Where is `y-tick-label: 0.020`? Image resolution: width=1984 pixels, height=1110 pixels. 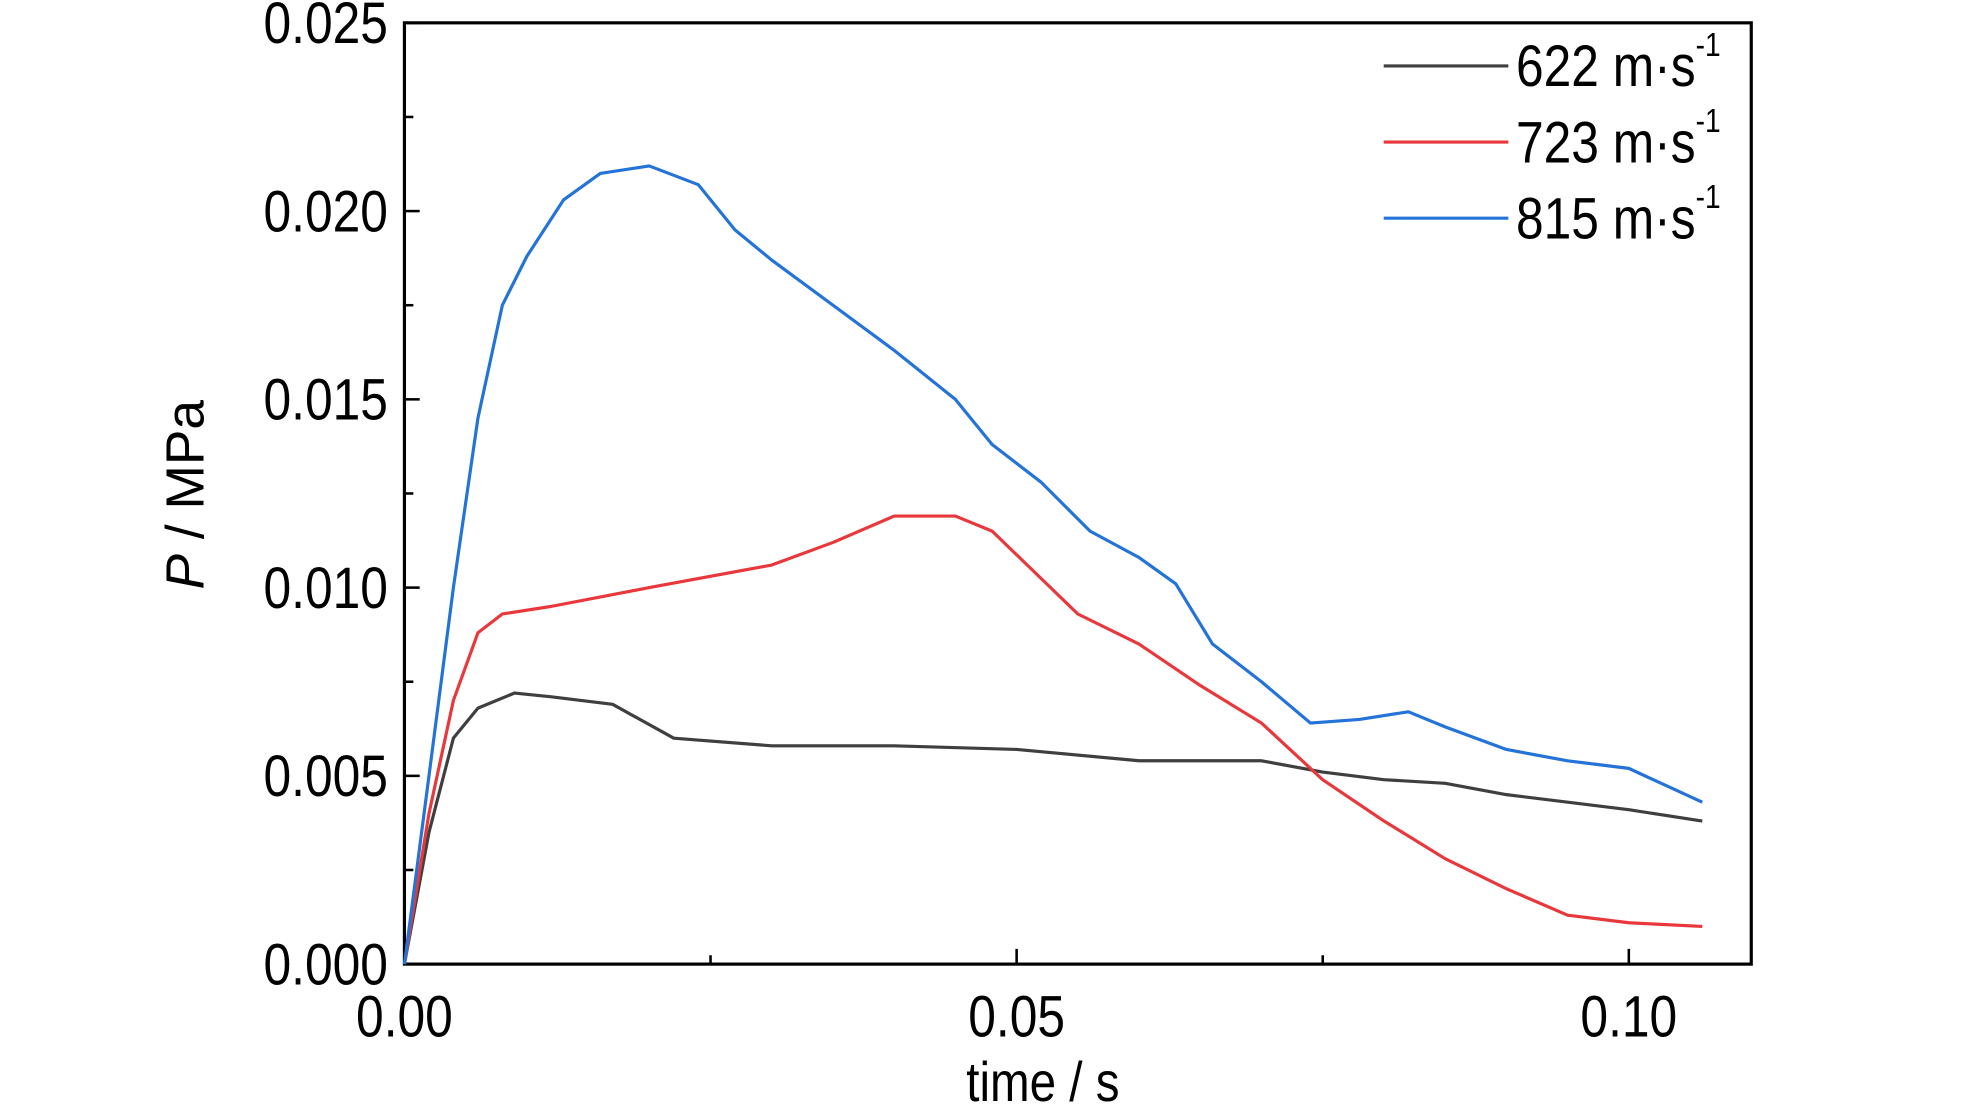 y-tick-label: 0.020 is located at coordinates (325, 212).